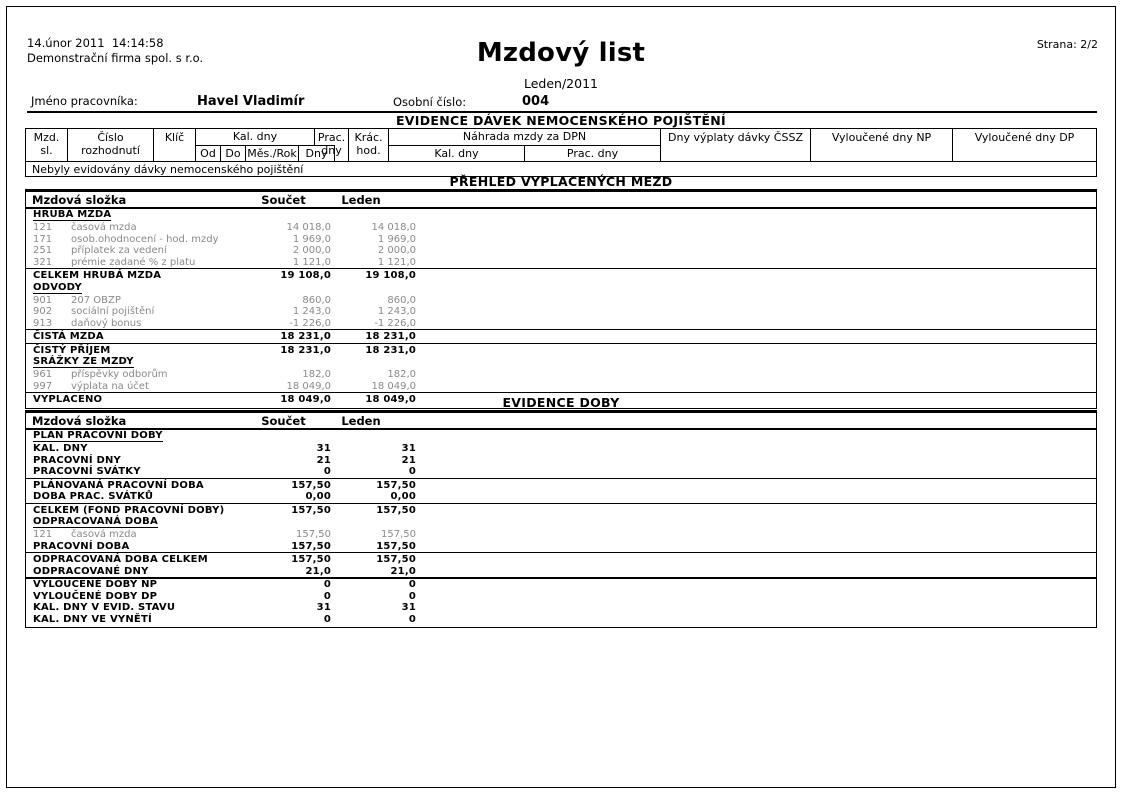 The width and height of the screenshot is (1122, 794). Describe the element at coordinates (390, 275) in the screenshot. I see `row-month-value: 19 108,0` at that location.